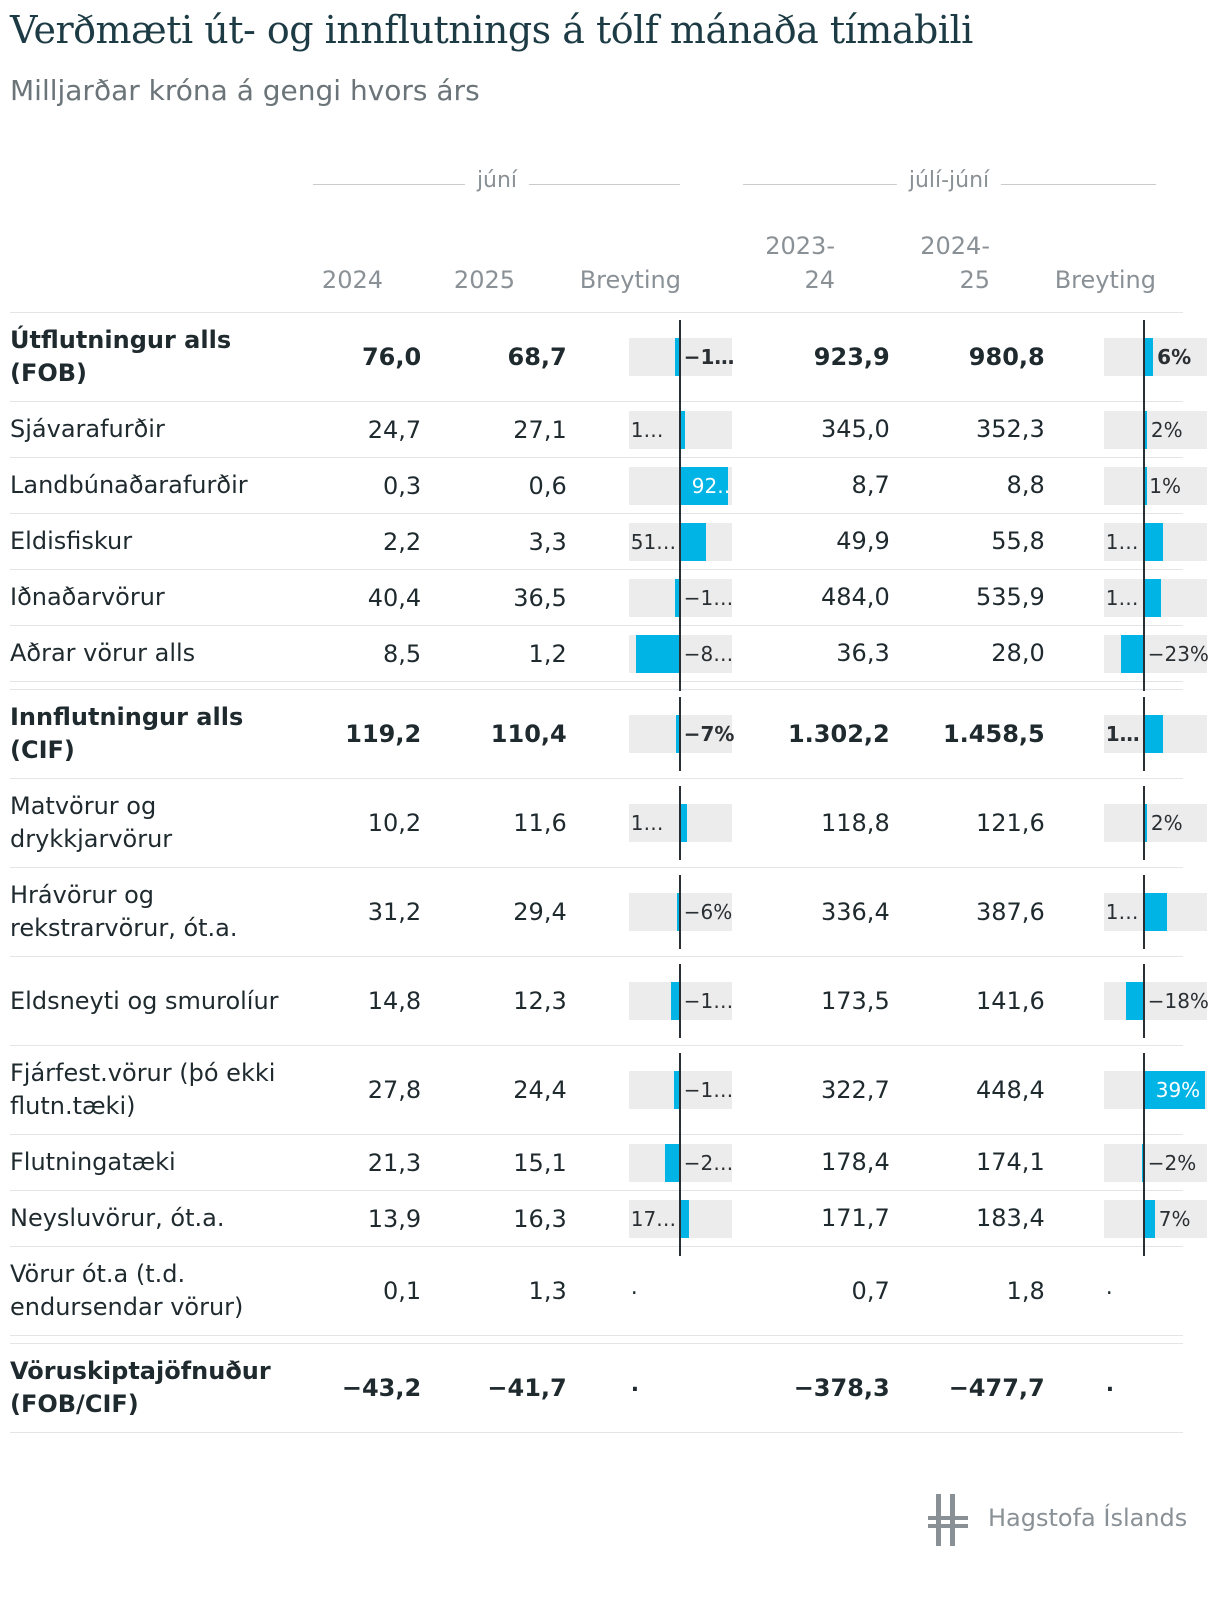  What do you see at coordinates (609, 653) in the screenshot?
I see `table-row: Aðrar vörur alls 8,5 1,2 −8… 36,3 28,0 −23%` at bounding box center [609, 653].